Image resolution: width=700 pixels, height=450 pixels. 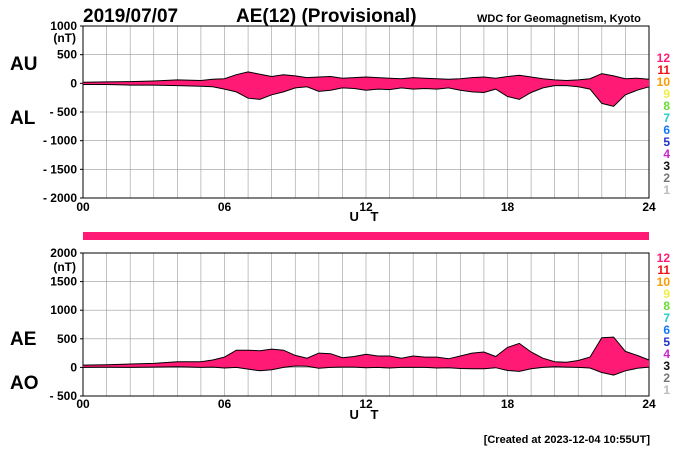 I want to click on ae-ao-x-tick-label: 06, so click(x=225, y=404).